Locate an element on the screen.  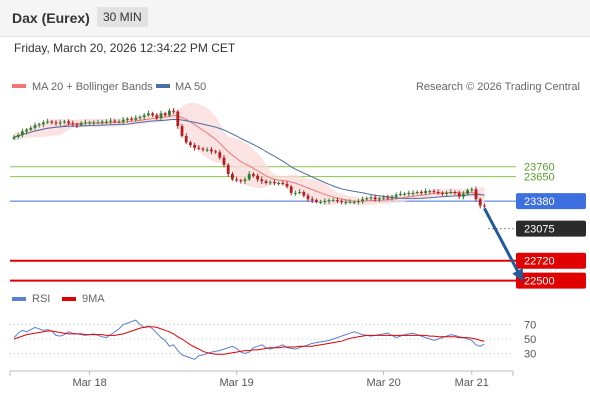
x-tick-label: Mar 21 is located at coordinates (472, 383).